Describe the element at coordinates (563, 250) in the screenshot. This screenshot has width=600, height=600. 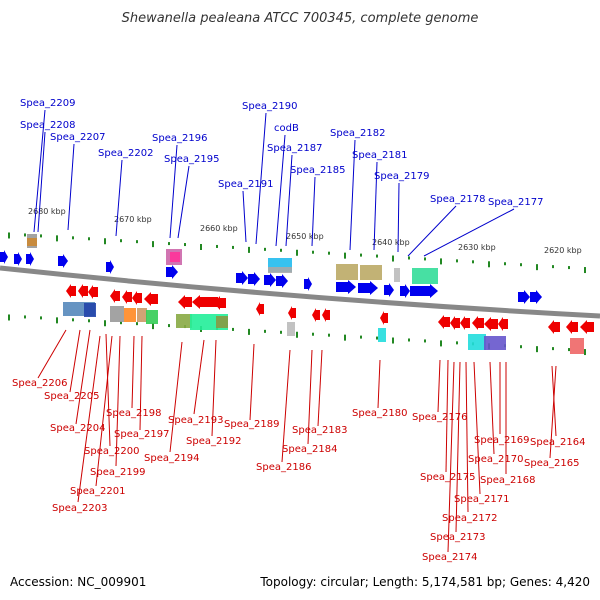
I see `scale-tick-label: 2620 kbp` at that location.